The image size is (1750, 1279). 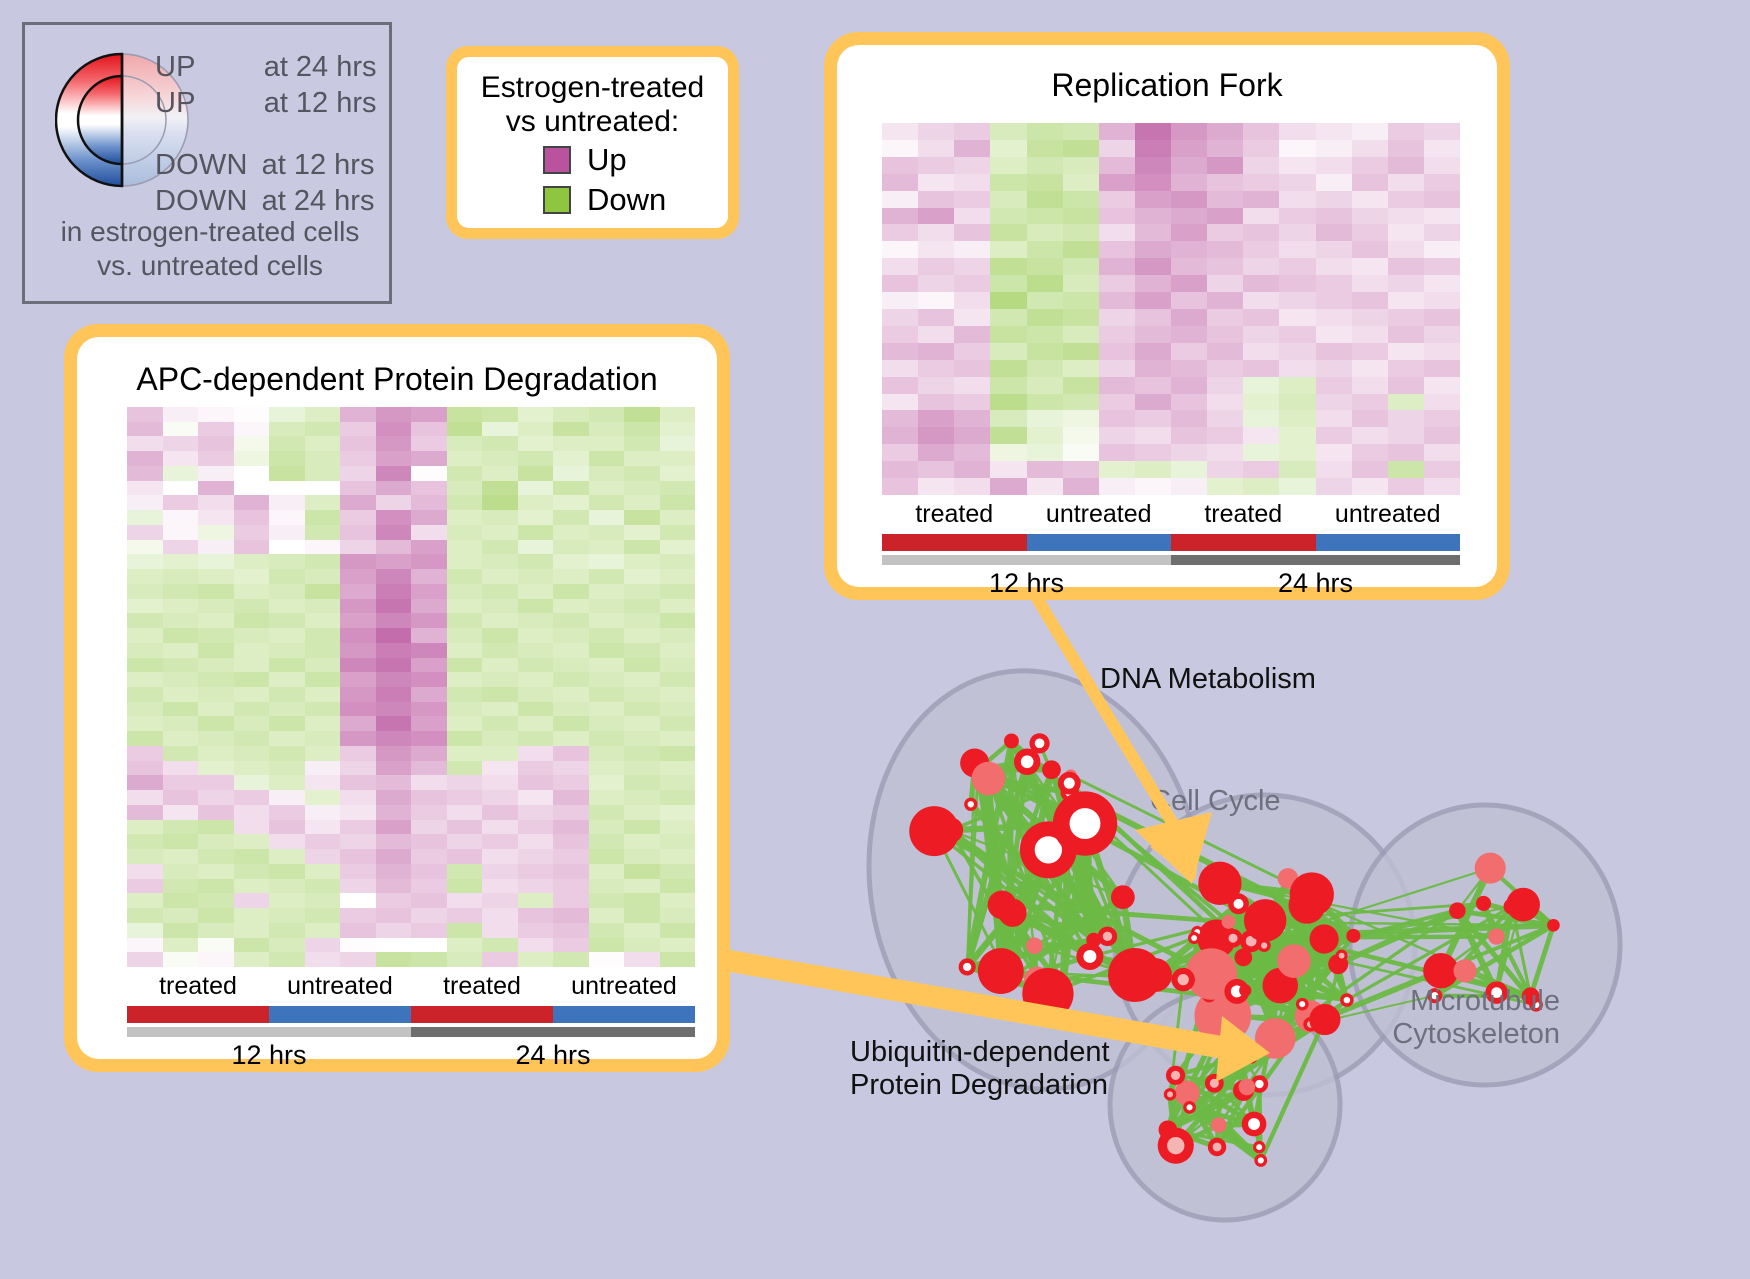 What do you see at coordinates (210, 266) in the screenshot?
I see `color-key-caption-line2: vs. untreated cells` at bounding box center [210, 266].